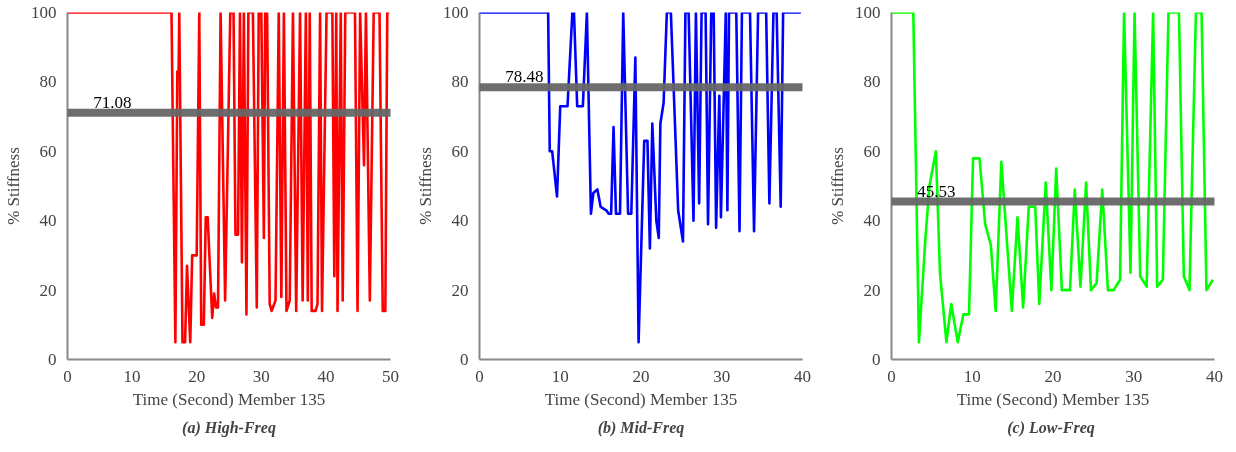  Describe the element at coordinates (112, 102) in the screenshot. I see `ref-line-label: 71.08` at that location.